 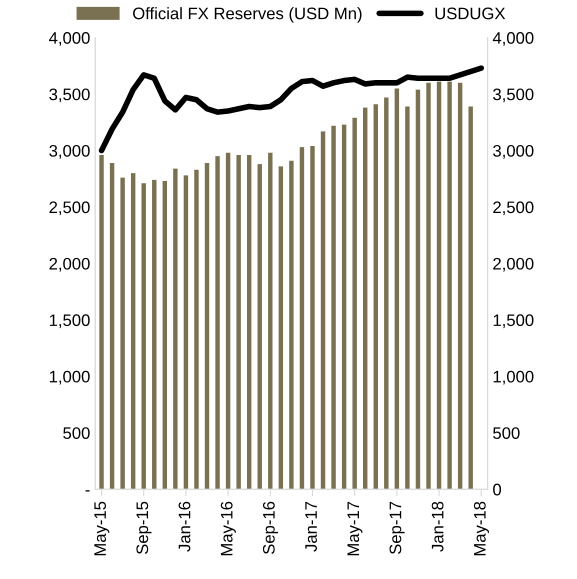 I want to click on x-tick-label: Sep-16, so click(x=270, y=528).